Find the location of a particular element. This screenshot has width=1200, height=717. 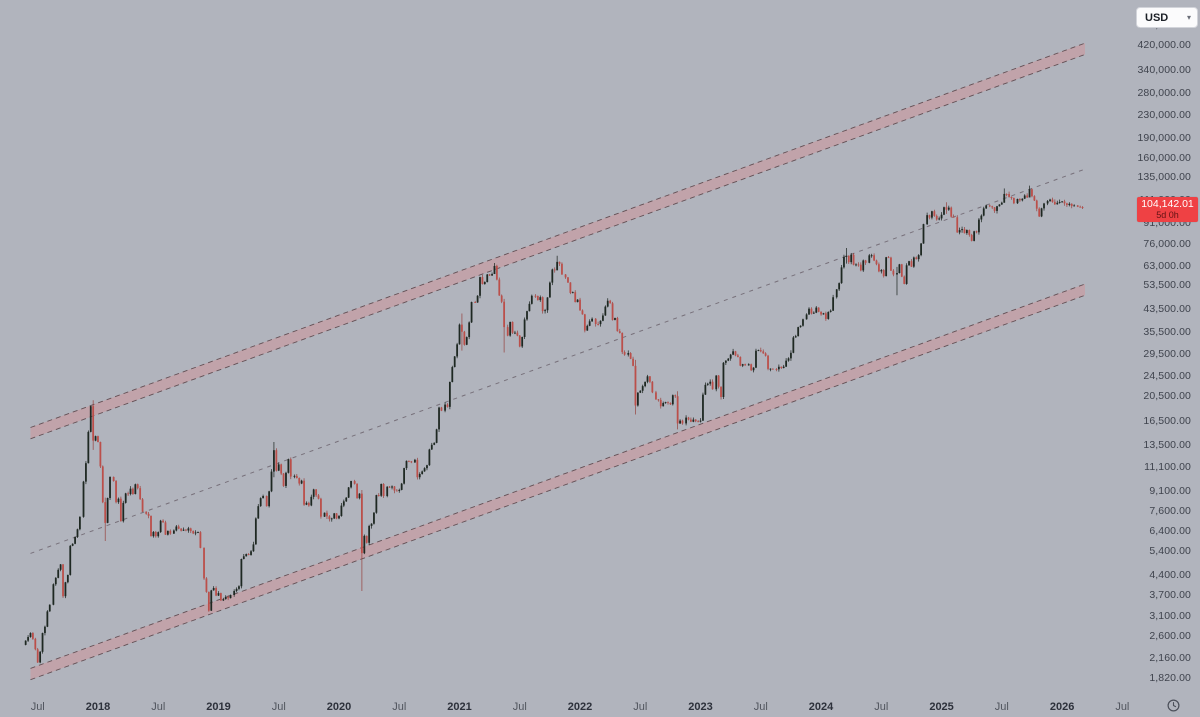

price-tick: 53,500.00 is located at coordinates (1167, 284).